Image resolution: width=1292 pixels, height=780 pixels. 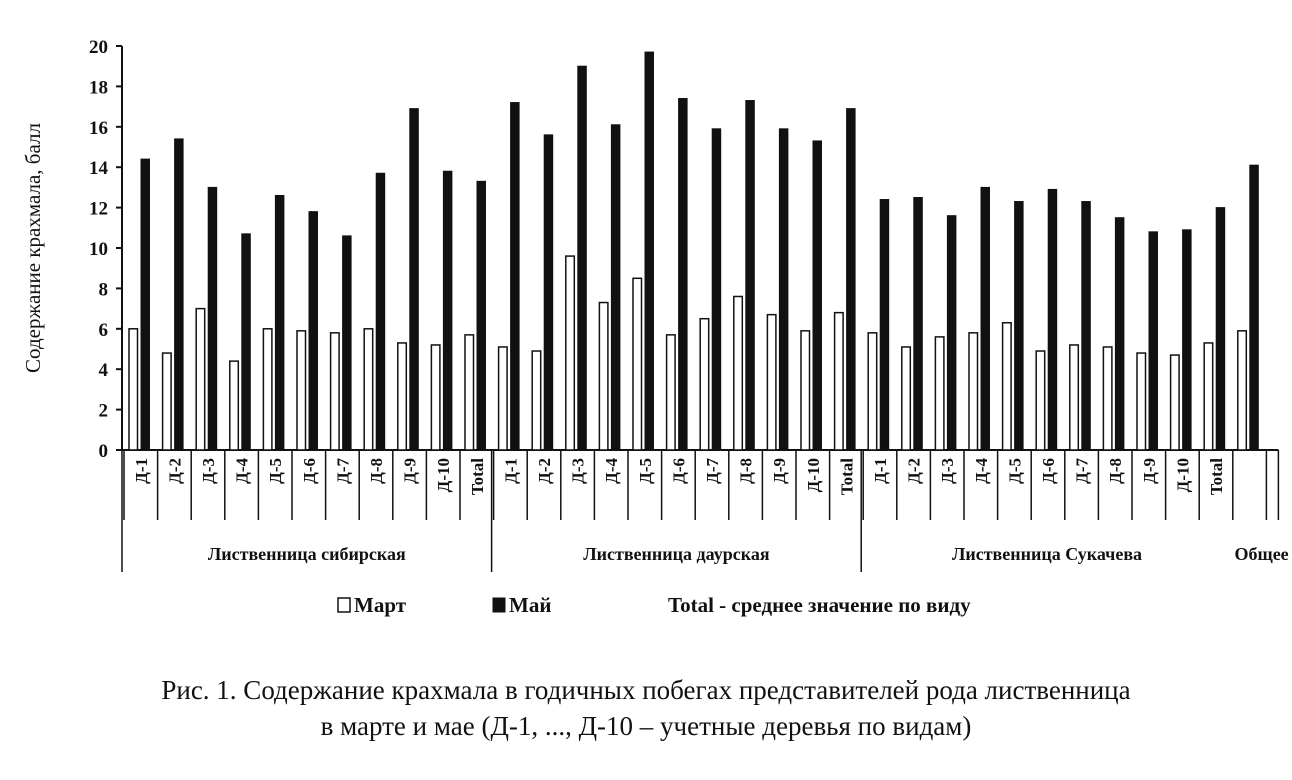 I want to click on y-tick-label: 10, so click(x=98, y=249).